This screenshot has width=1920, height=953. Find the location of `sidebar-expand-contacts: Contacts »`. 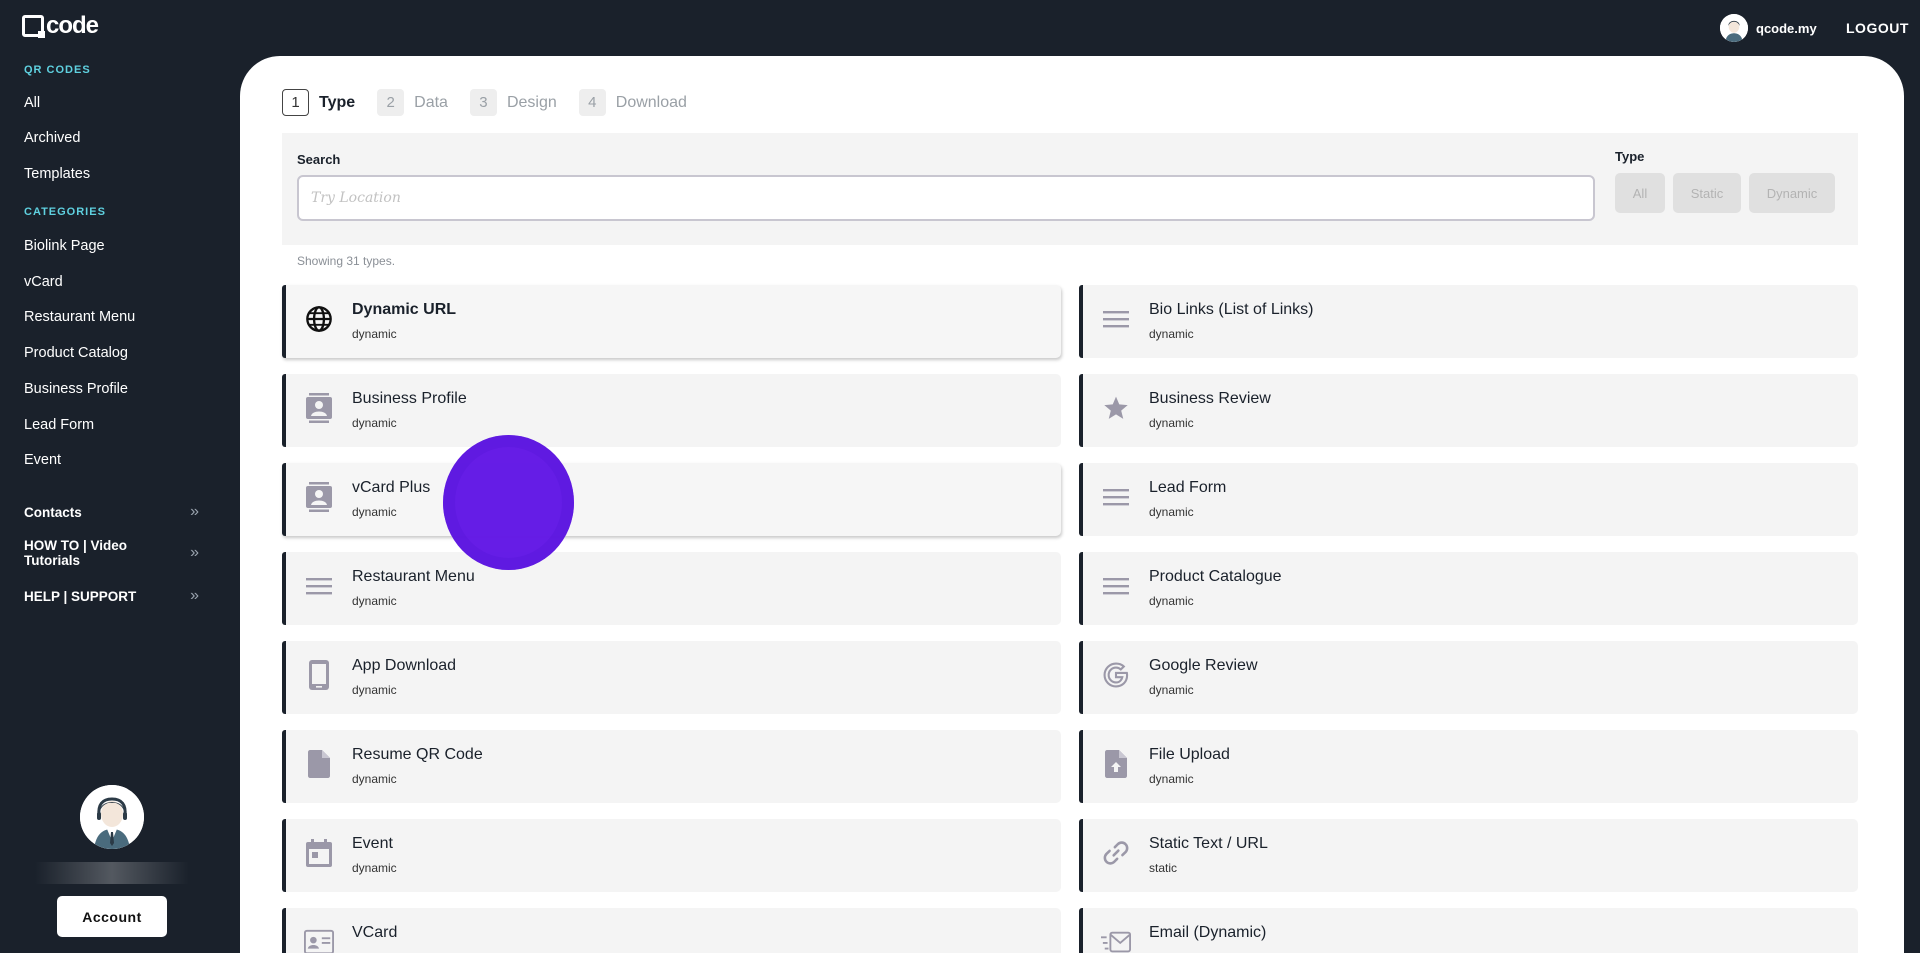

sidebar-expand-contacts: Contacts » is located at coordinates (111, 512).